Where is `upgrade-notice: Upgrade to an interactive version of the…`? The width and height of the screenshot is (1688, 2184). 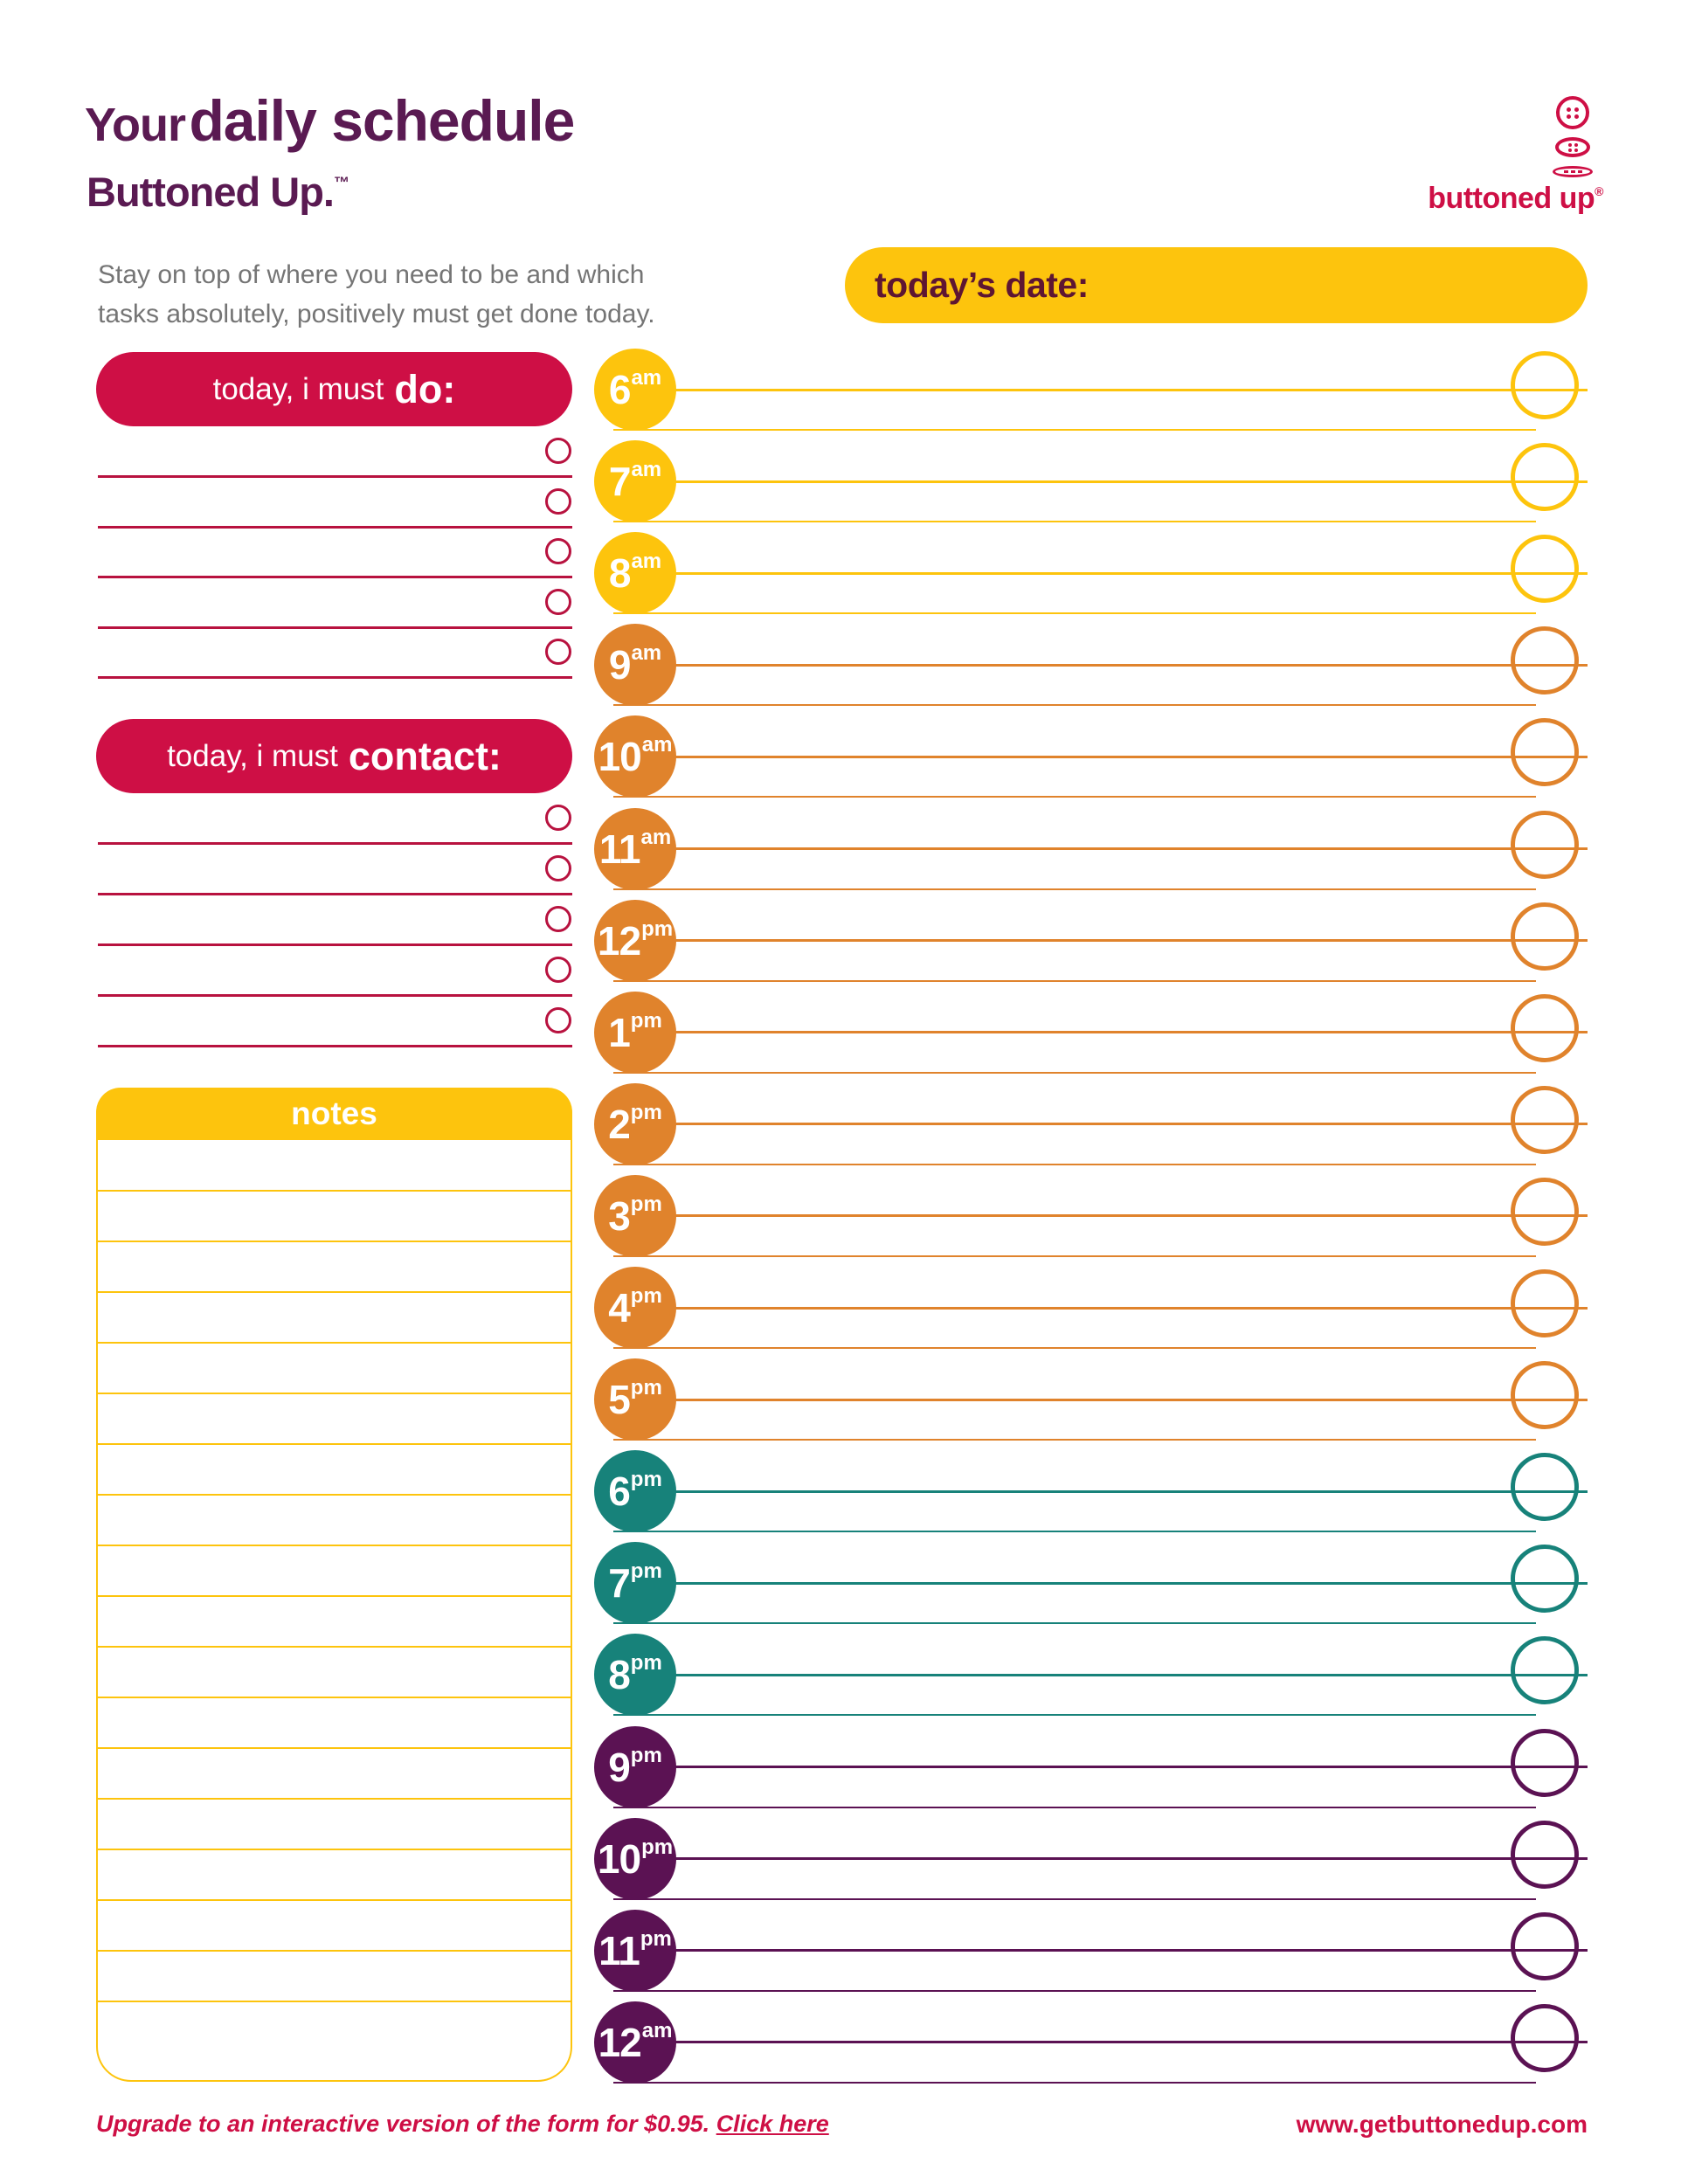
upgrade-notice: Upgrade to an interactive version of the… is located at coordinates (462, 2124).